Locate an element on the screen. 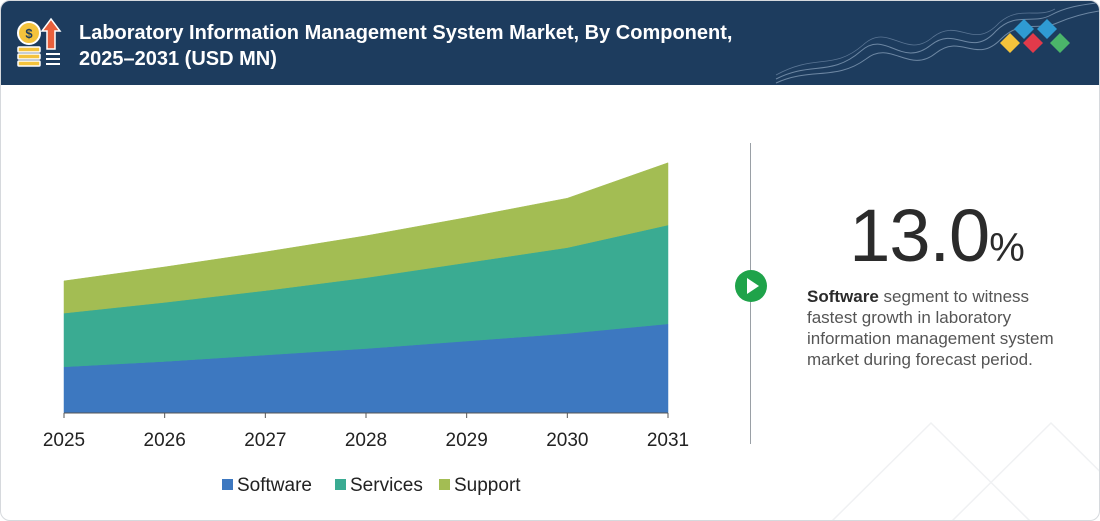 Image resolution: width=1100 pixels, height=521 pixels. coin-growth-icon: $ is located at coordinates (39, 42).